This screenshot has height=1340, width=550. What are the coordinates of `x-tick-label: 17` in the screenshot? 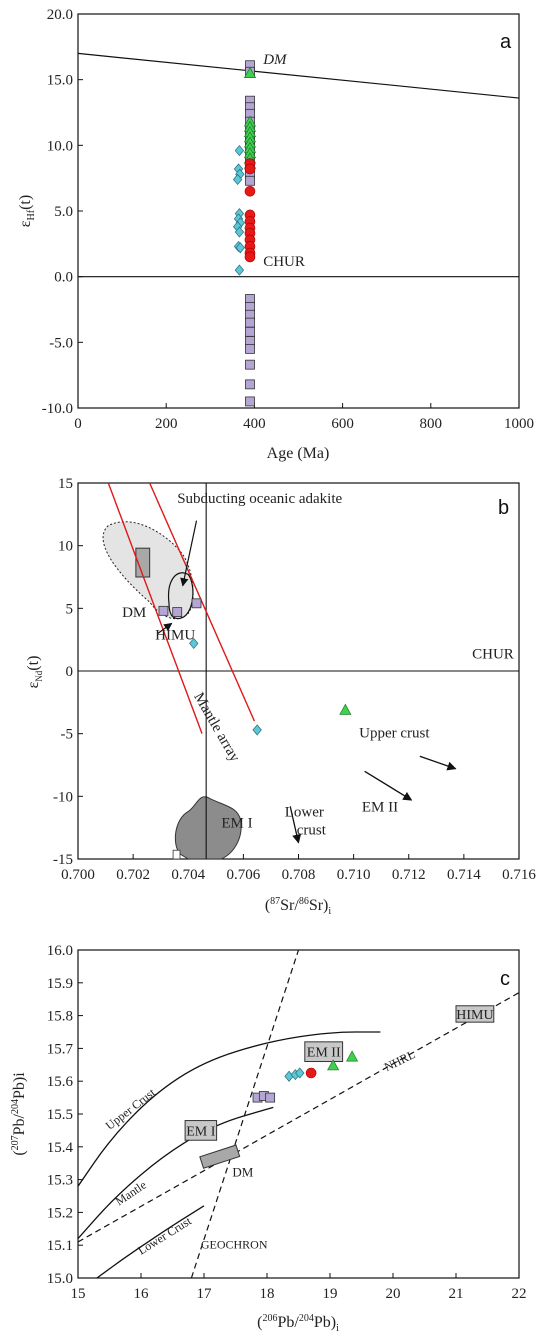 It's located at (205, 1294).